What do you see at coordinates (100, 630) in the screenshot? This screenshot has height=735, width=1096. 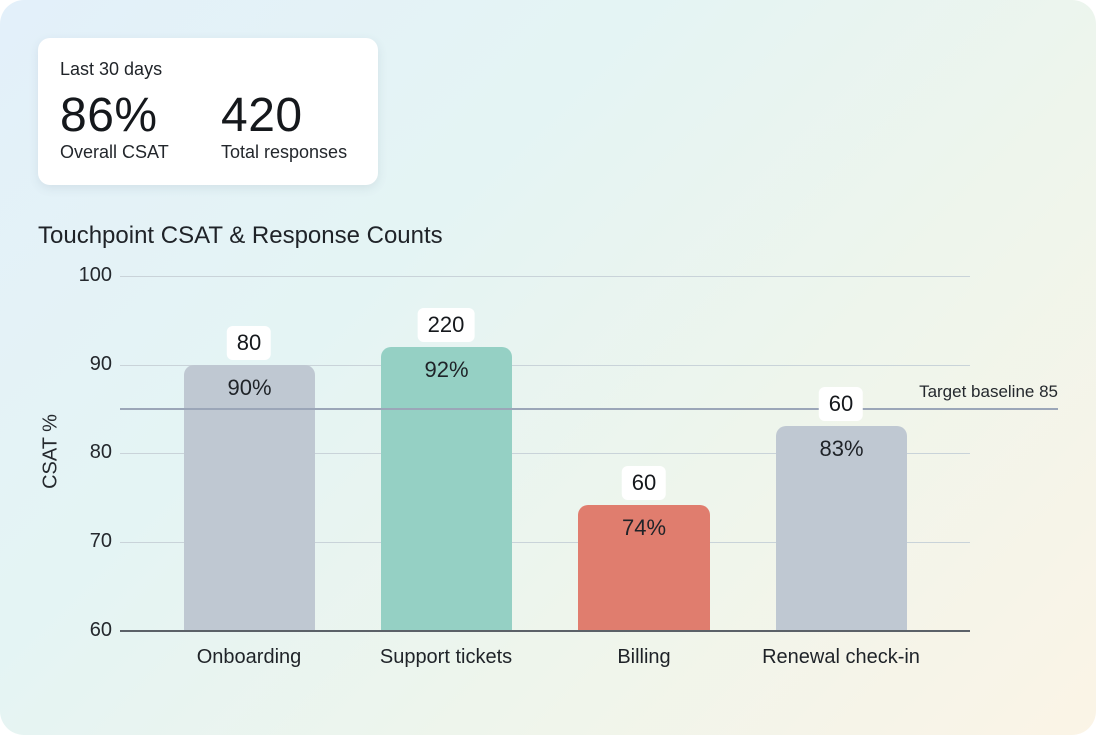 I see `y-tick-60: 60` at bounding box center [100, 630].